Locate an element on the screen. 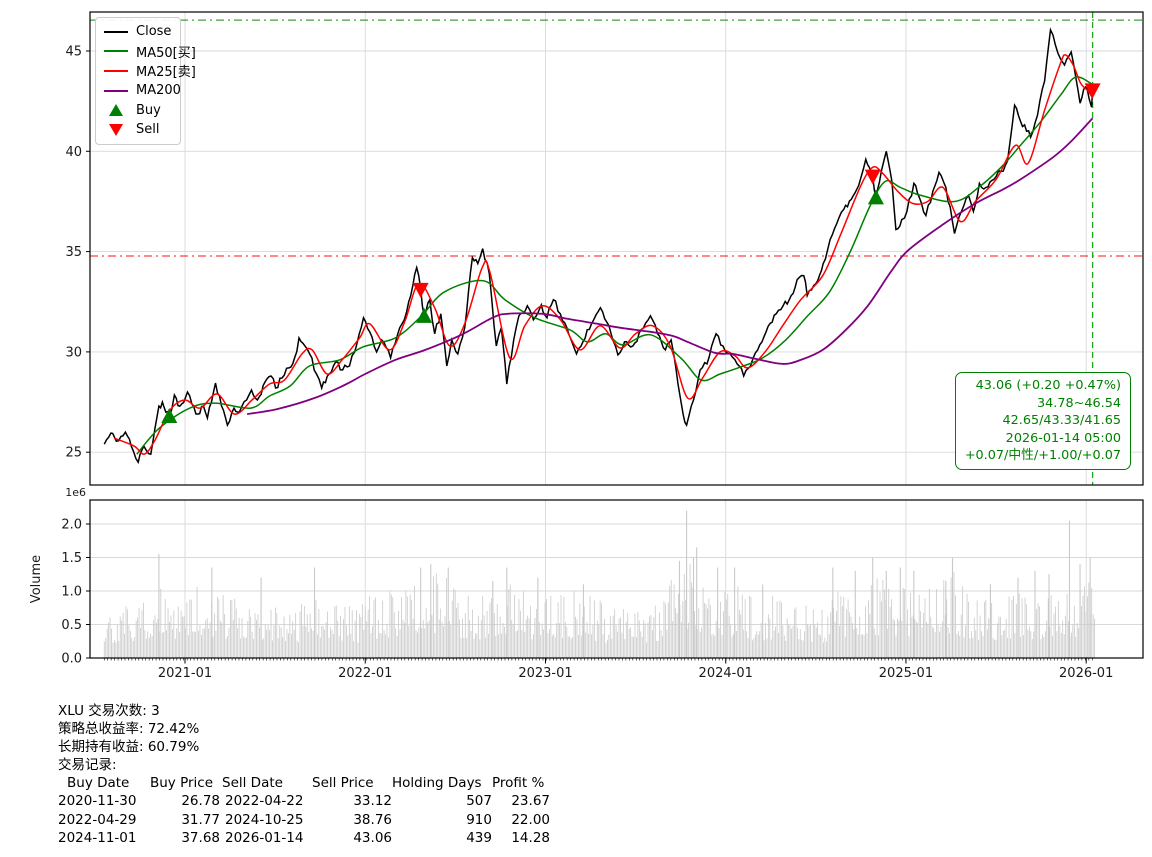 The width and height of the screenshot is (1152, 857). legend-label: Sell is located at coordinates (148, 130).